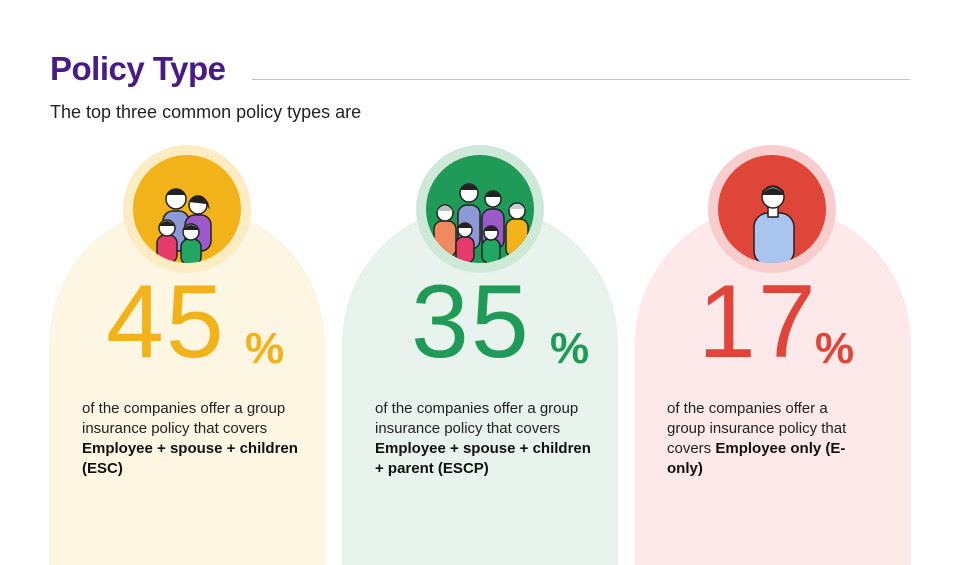  Describe the element at coordinates (471, 322) in the screenshot. I see `percentage-value: 35` at that location.